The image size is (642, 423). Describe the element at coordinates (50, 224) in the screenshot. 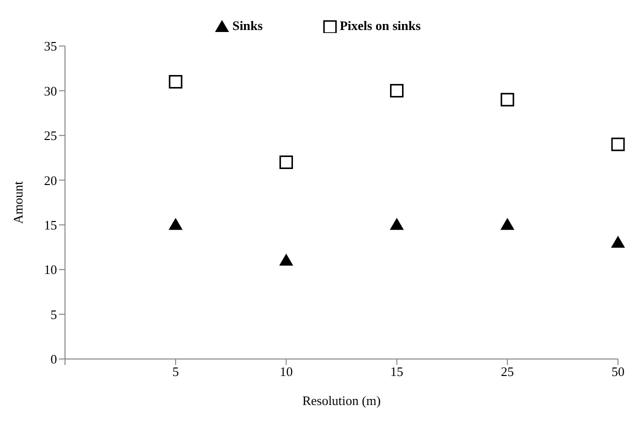

I see `y-tick-label: 15` at that location.